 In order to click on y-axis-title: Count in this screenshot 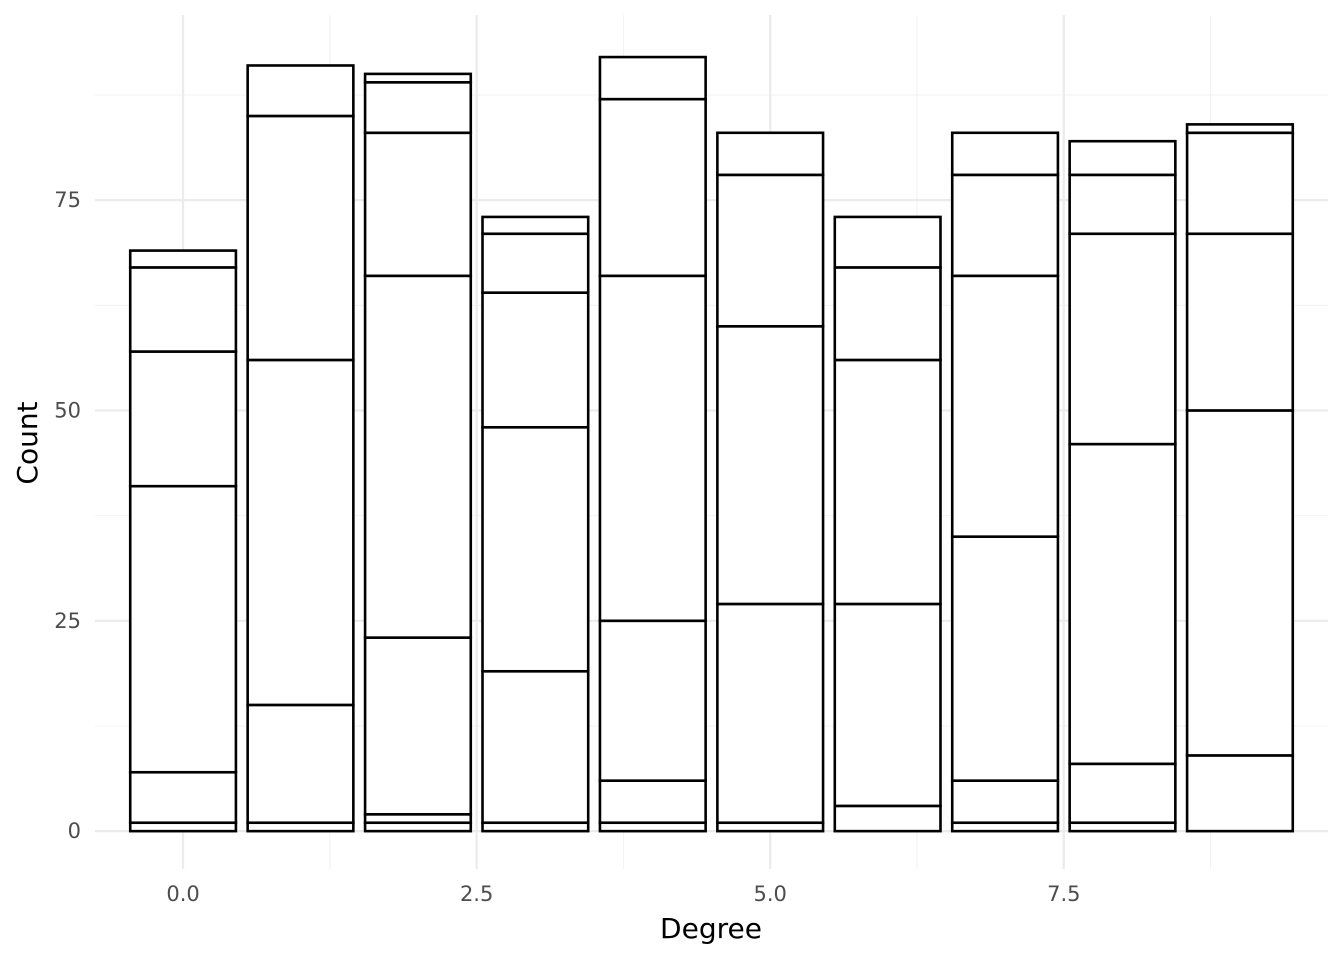, I will do `click(27, 442)`.